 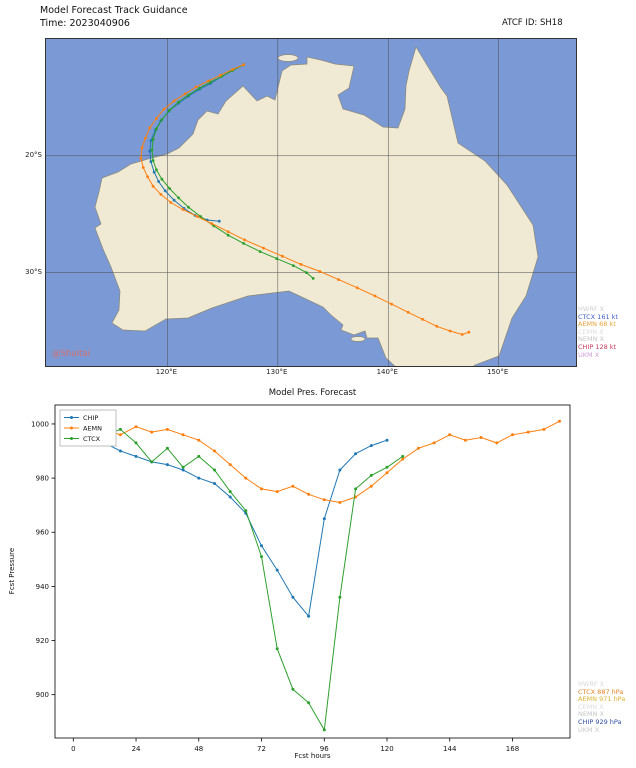 What do you see at coordinates (42, 641) in the screenshot?
I see `y-tick-label: 920` at bounding box center [42, 641].